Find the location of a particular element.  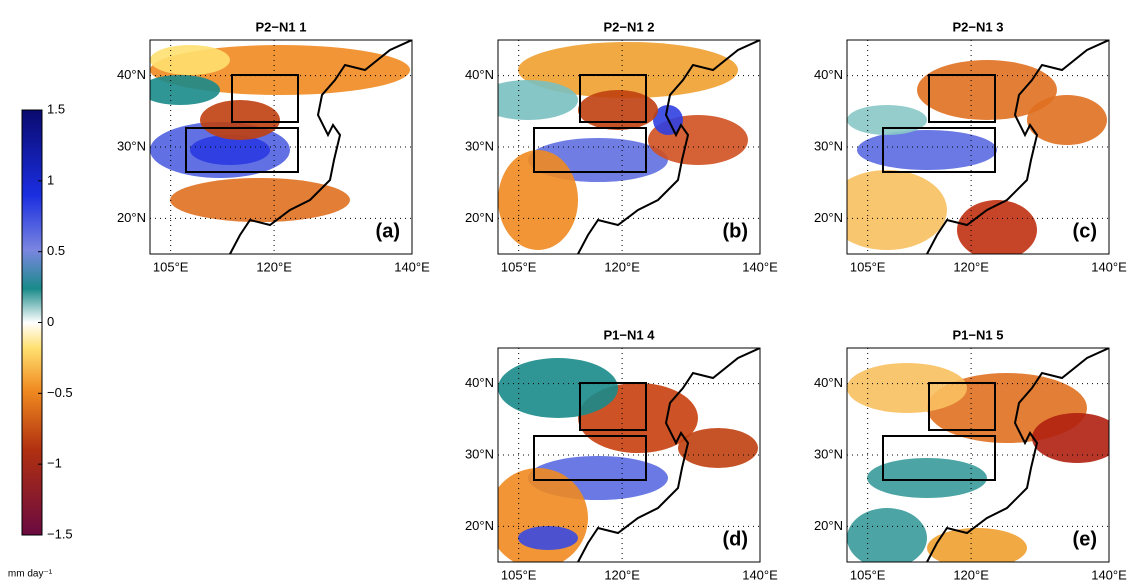

colorbar-tick-label: 1.5 is located at coordinates (56, 108).